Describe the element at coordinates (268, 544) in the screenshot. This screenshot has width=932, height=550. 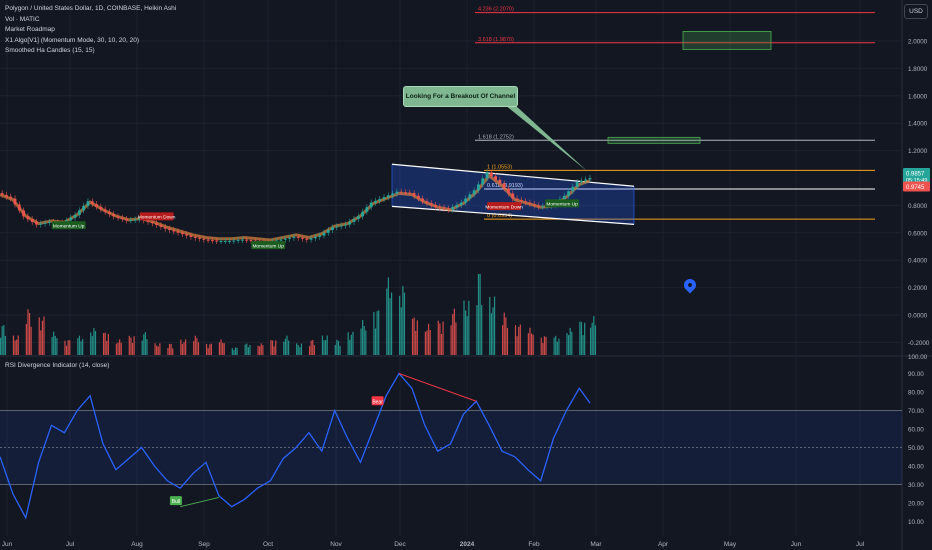
I see `x-tick-label: Oct` at that location.